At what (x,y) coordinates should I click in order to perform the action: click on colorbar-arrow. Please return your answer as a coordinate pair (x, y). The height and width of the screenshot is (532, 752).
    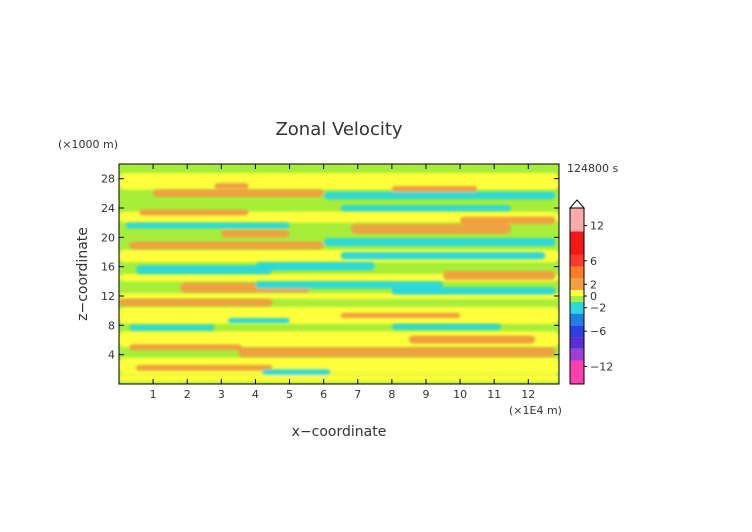
    Looking at the image, I should click on (577, 204).